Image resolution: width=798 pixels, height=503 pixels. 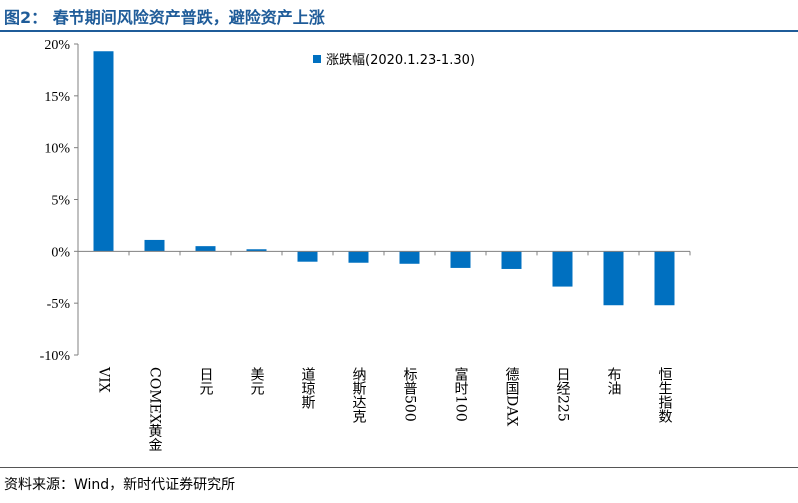 What do you see at coordinates (57, 97) in the screenshot?
I see `y-tick-label: 15%` at bounding box center [57, 97].